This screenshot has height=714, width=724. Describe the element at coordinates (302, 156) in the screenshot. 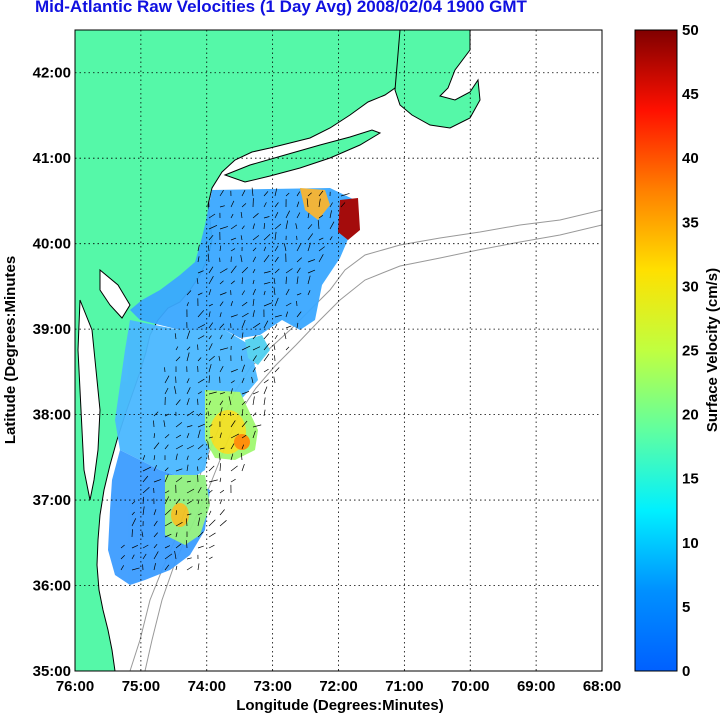

I see `land-long-island` at that location.